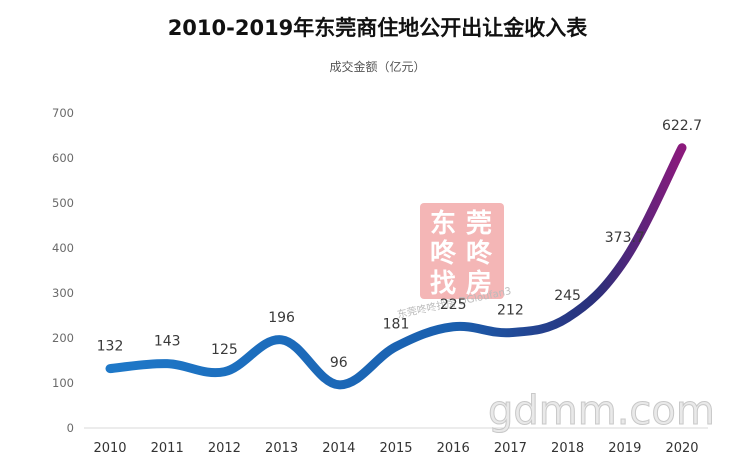  What do you see at coordinates (396, 325) in the screenshot?
I see `data-label: 181` at bounding box center [396, 325].